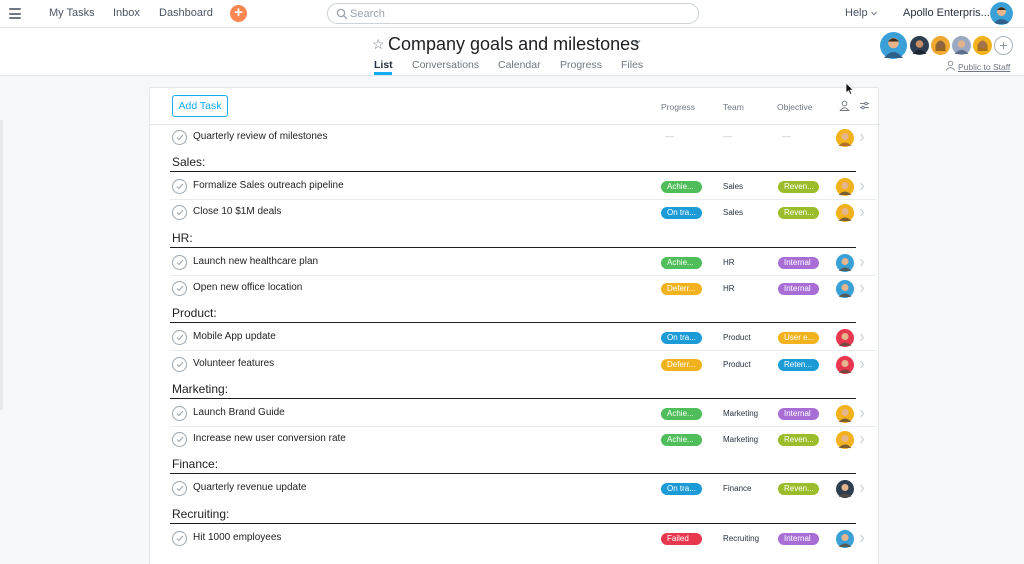  I want to click on section-header: Sales:, so click(513, 162).